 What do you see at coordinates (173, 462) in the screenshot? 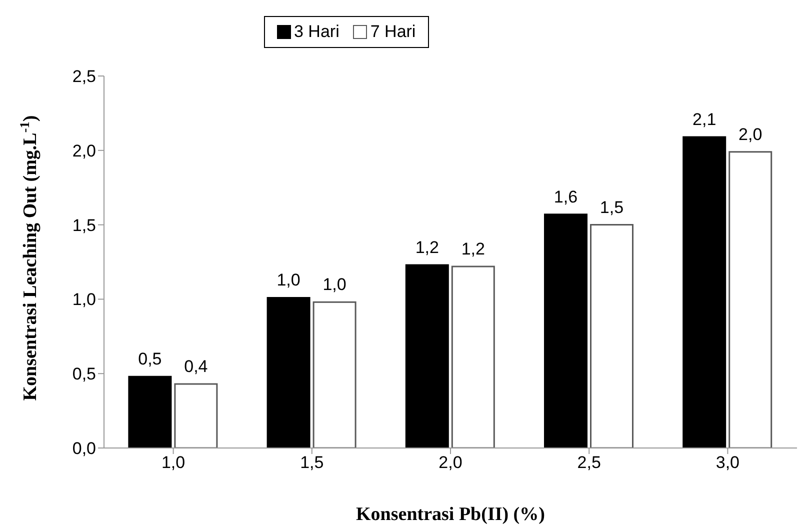
I see `x-tick-label: 1,0` at bounding box center [173, 462].